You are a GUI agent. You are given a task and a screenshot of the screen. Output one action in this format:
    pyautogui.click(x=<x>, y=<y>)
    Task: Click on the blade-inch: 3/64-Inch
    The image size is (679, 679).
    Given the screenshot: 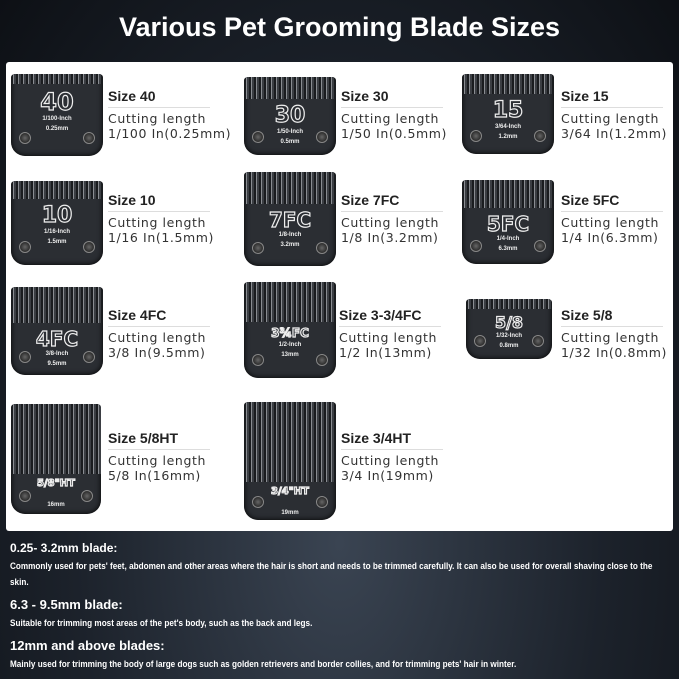 What is the action you would take?
    pyautogui.click(x=507, y=127)
    